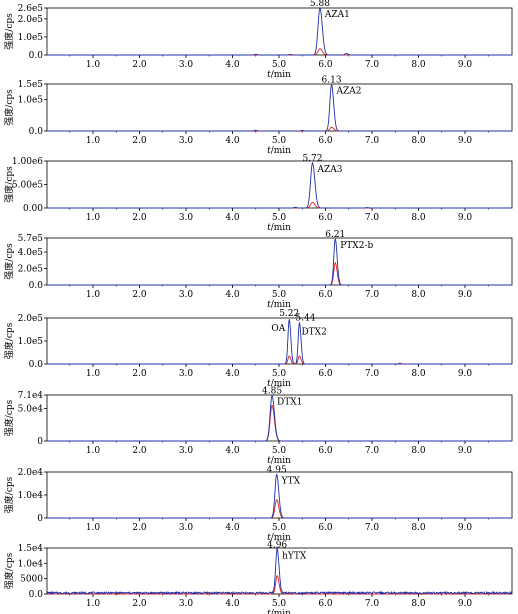 Image resolution: width=518 pixels, height=614 pixels. What do you see at coordinates (320, 4) in the screenshot?
I see `peak-retention-time-label: 5.88` at bounding box center [320, 4].